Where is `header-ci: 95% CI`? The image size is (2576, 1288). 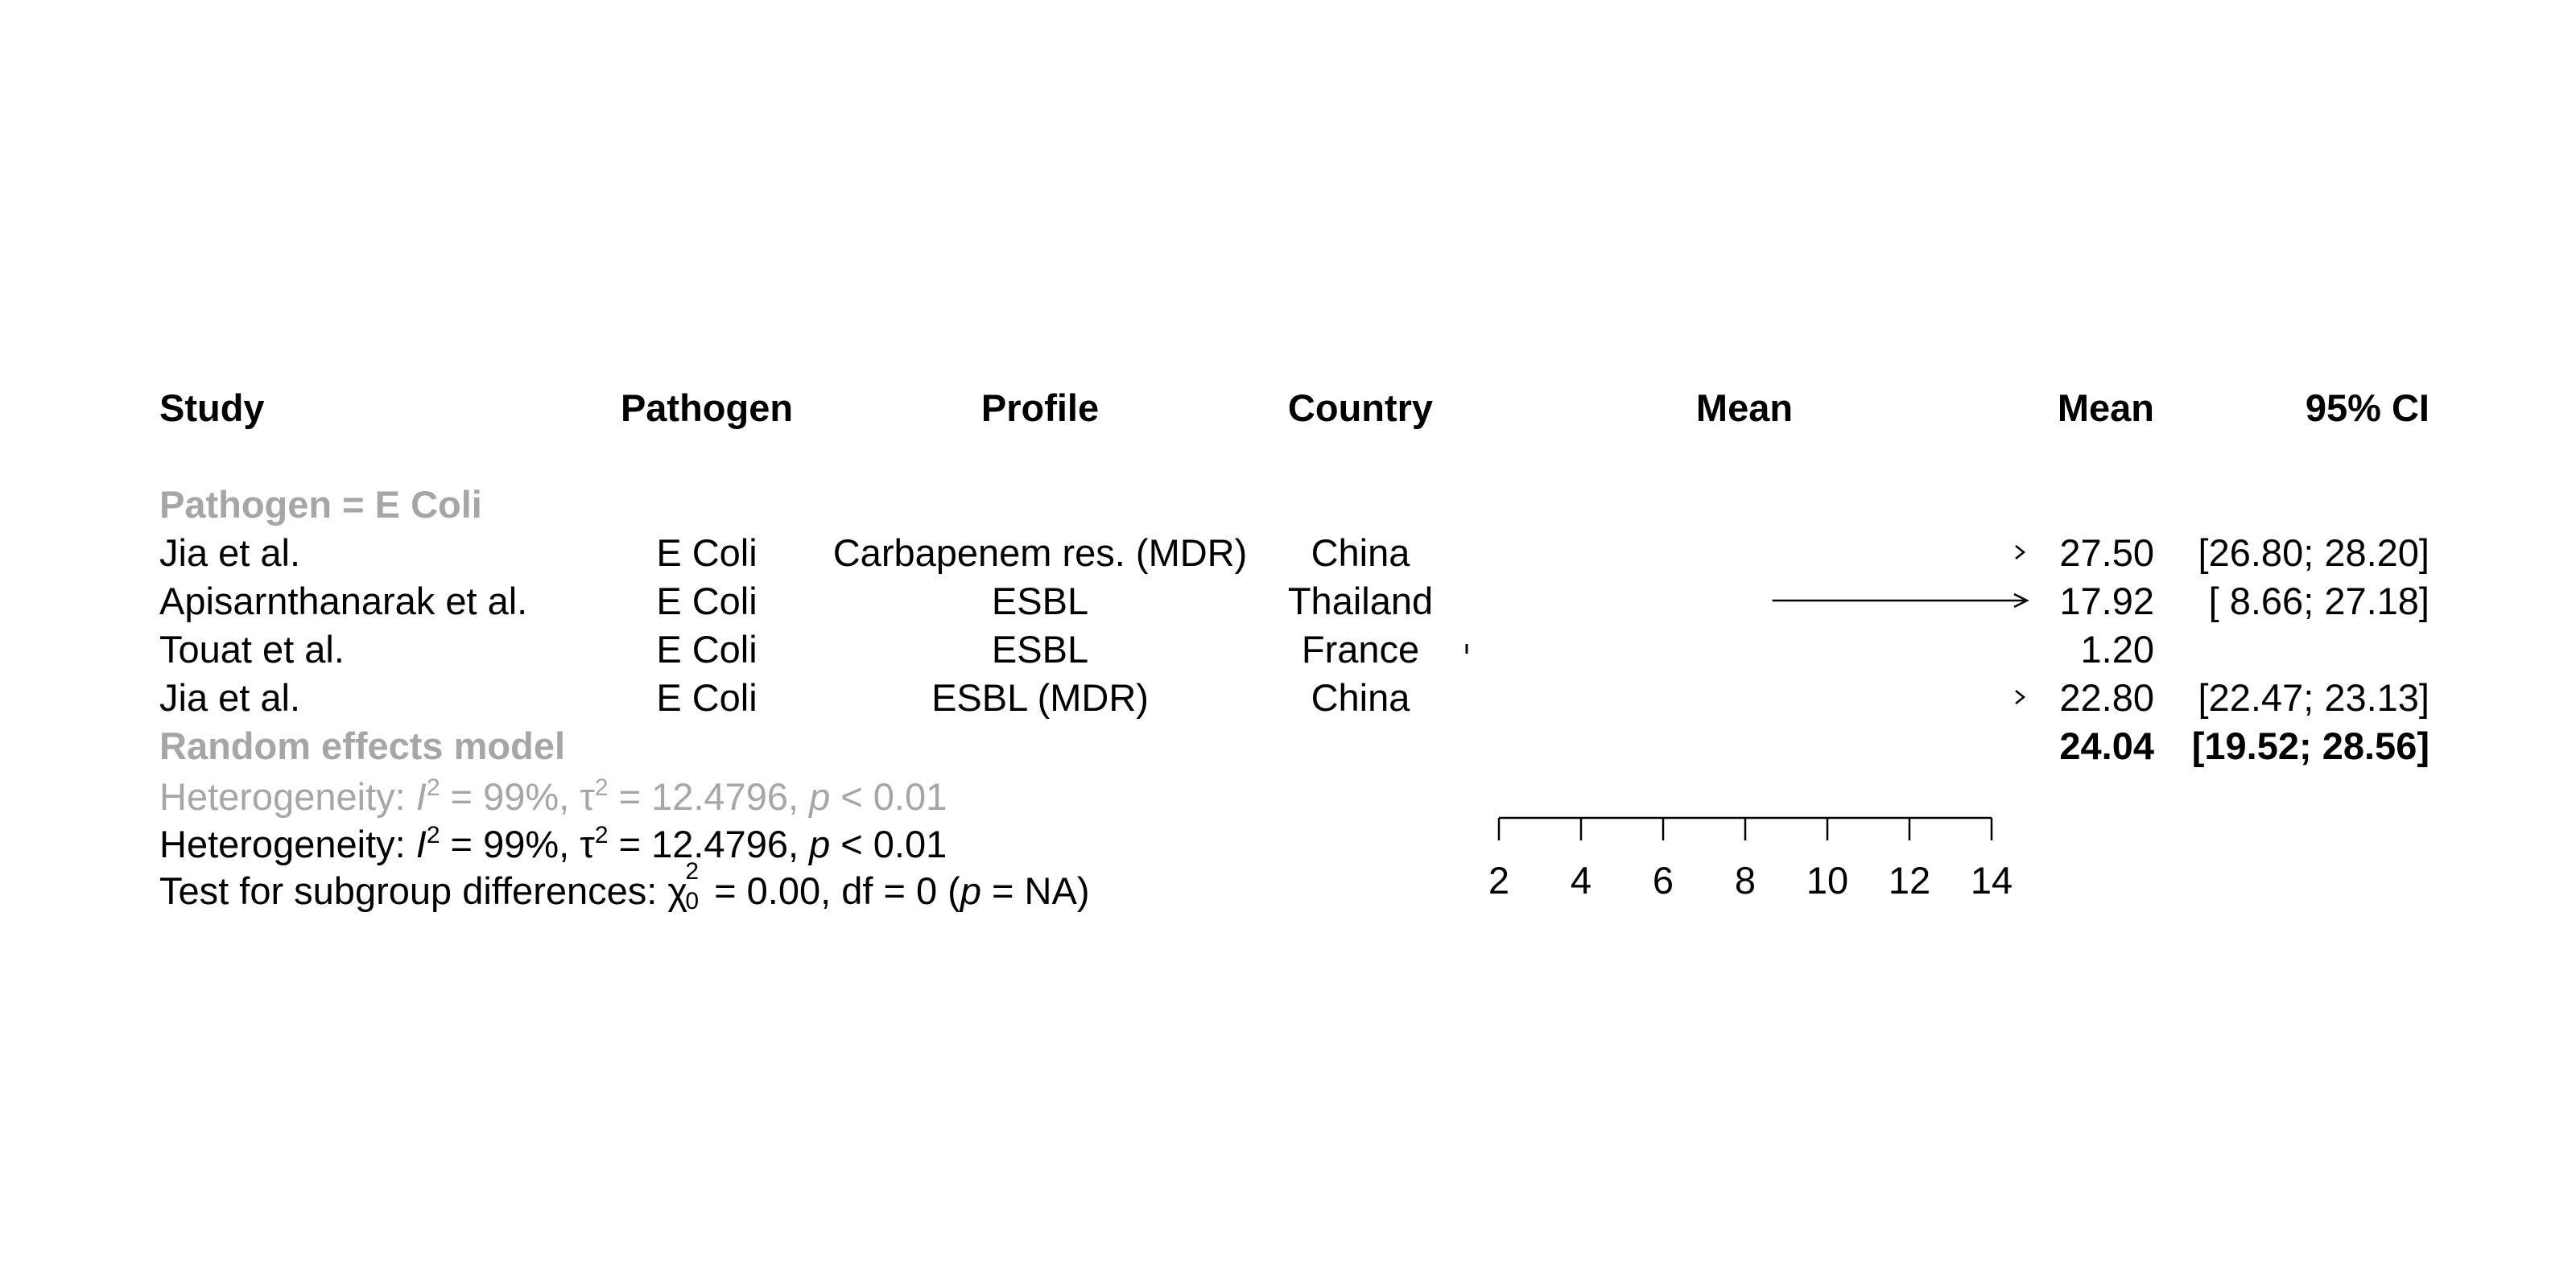
header-ci: 95% CI is located at coordinates (2367, 407).